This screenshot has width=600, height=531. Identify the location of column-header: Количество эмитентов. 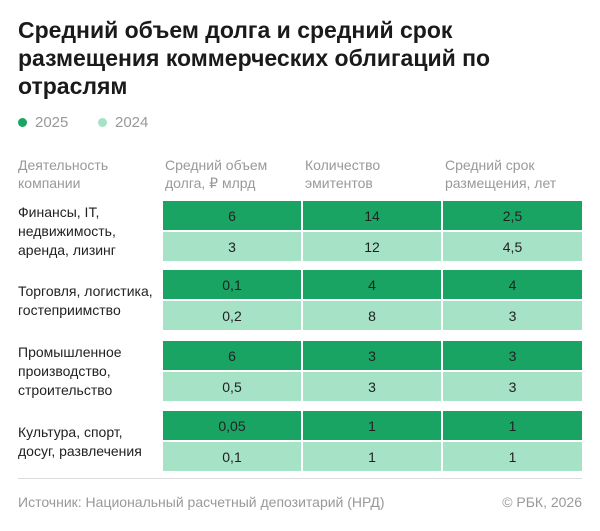
(343, 174).